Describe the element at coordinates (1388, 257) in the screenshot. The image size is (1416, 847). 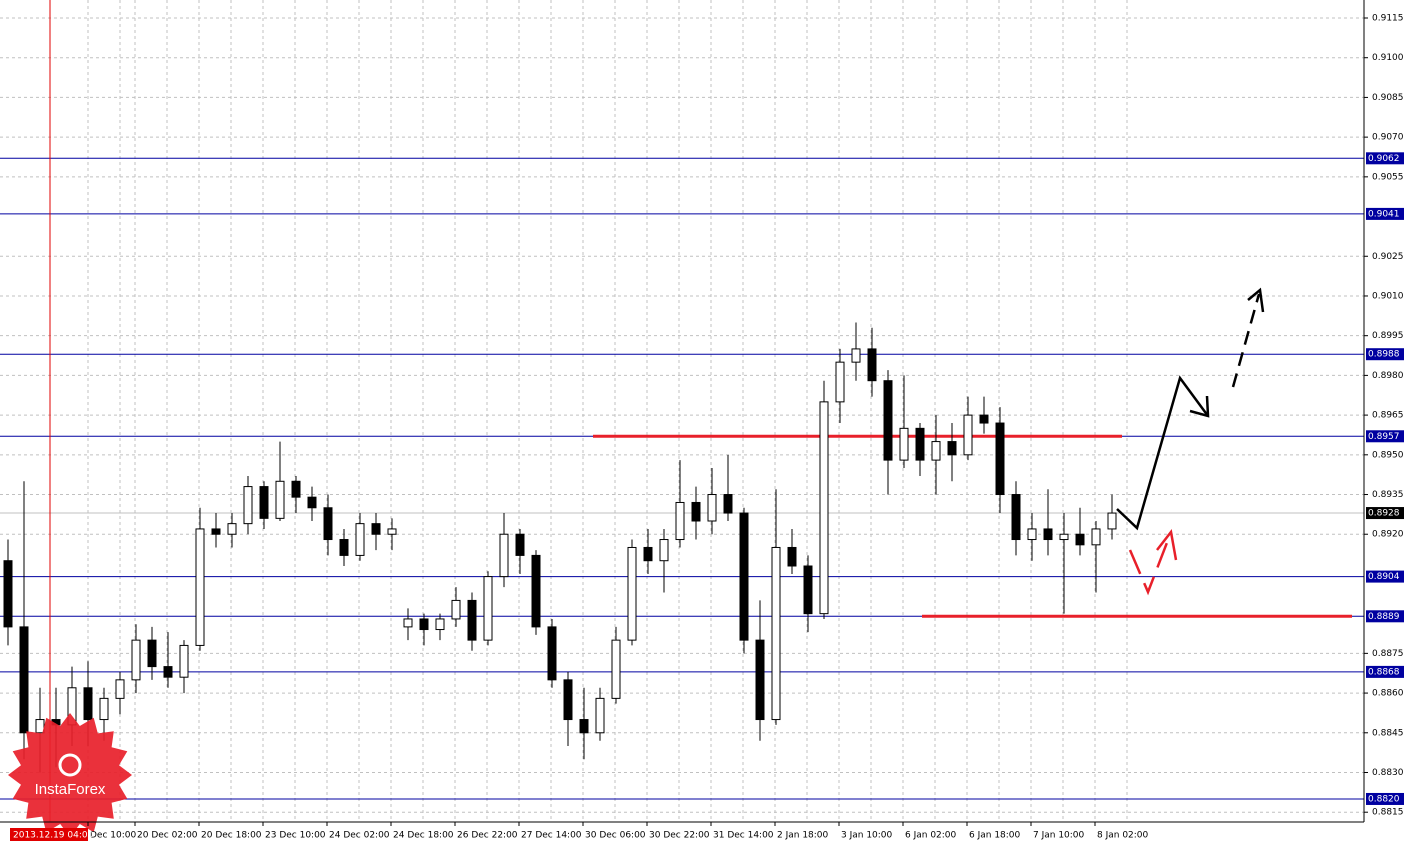
I see `y-tick-label: 0.9025` at that location.